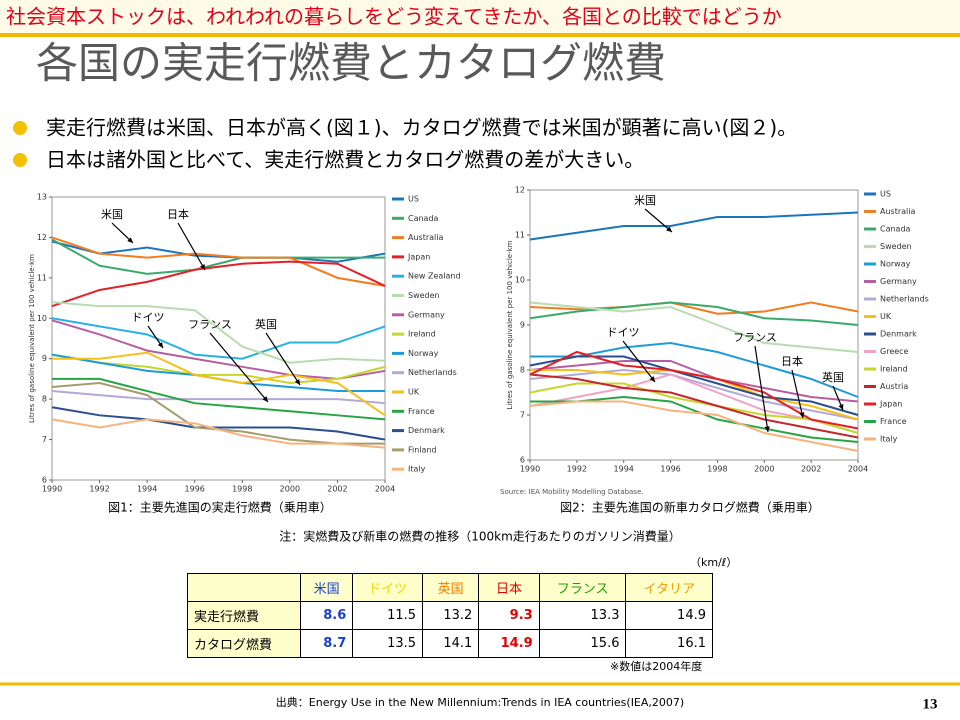 Image resolution: width=960 pixels, height=720 pixels. I want to click on cell: 13.2, so click(451, 615).